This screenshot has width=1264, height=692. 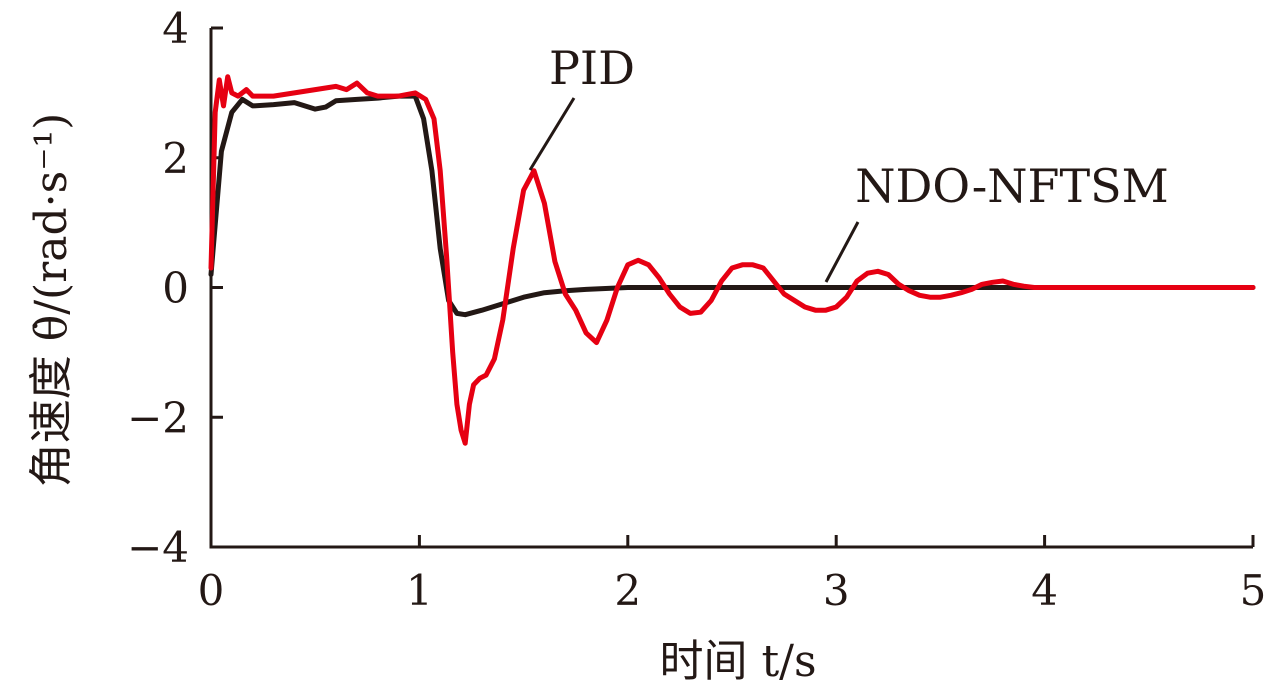 I want to click on y-tick-label: −2, so click(x=158, y=417).